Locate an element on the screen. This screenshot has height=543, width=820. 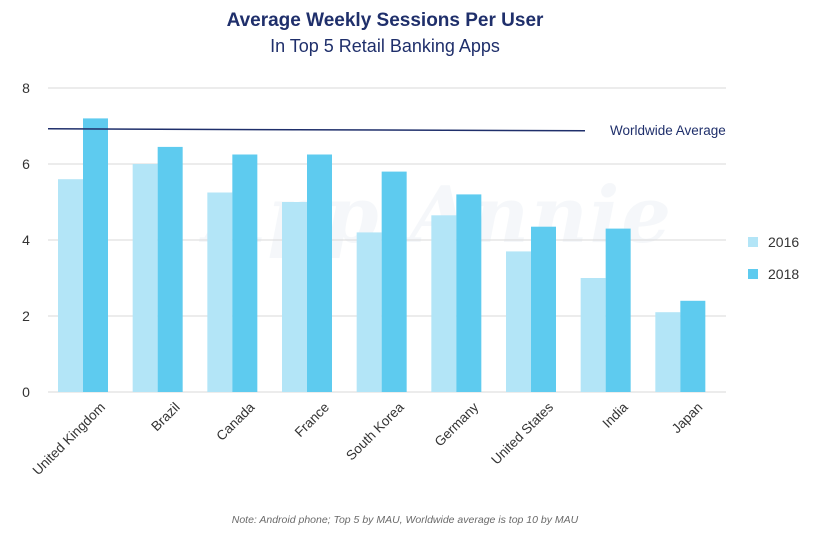
x-tick-label-japan: Japan is located at coordinates (687, 418).